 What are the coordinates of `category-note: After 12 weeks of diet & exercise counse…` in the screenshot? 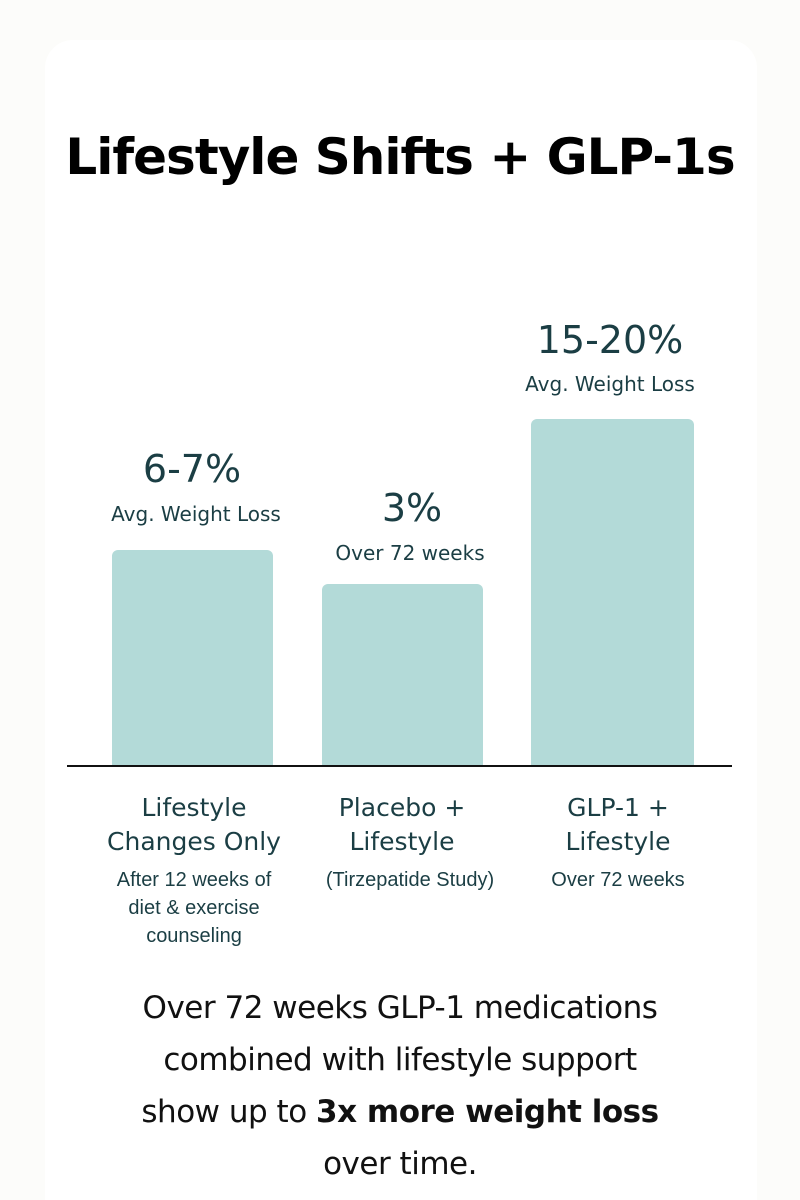 It's located at (194, 908).